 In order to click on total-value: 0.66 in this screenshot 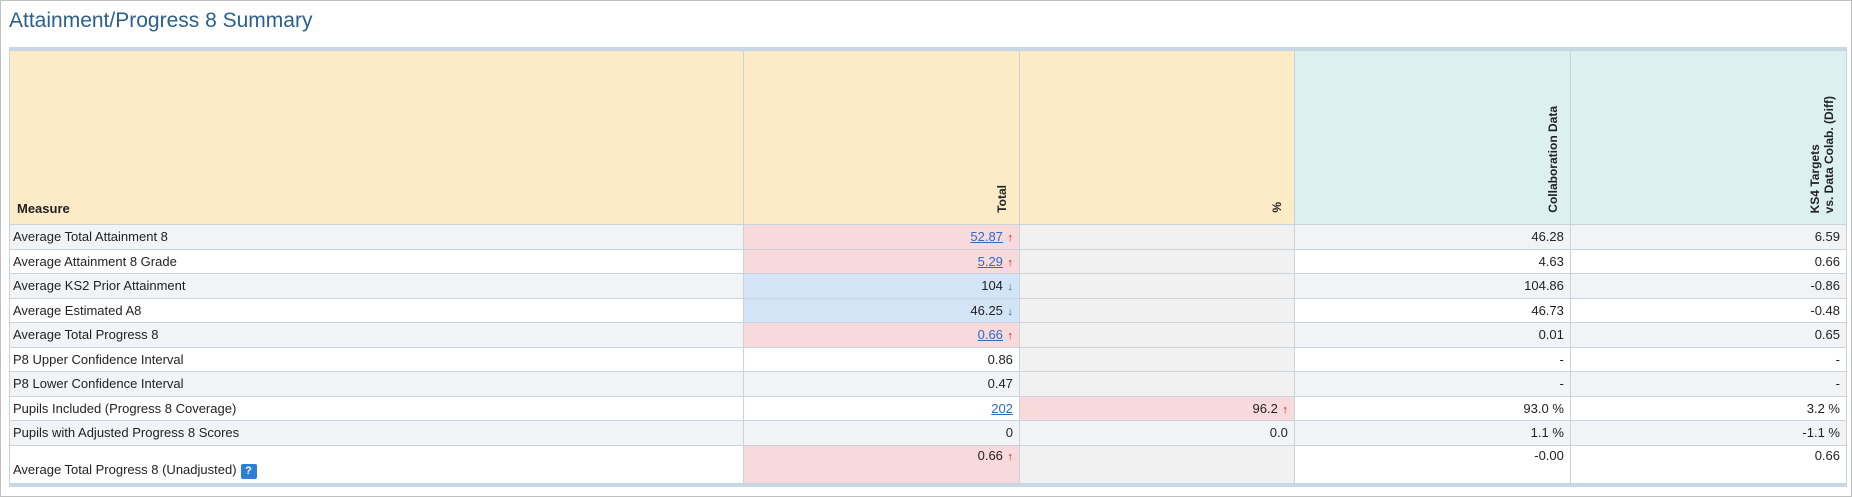, I will do `click(990, 455)`.